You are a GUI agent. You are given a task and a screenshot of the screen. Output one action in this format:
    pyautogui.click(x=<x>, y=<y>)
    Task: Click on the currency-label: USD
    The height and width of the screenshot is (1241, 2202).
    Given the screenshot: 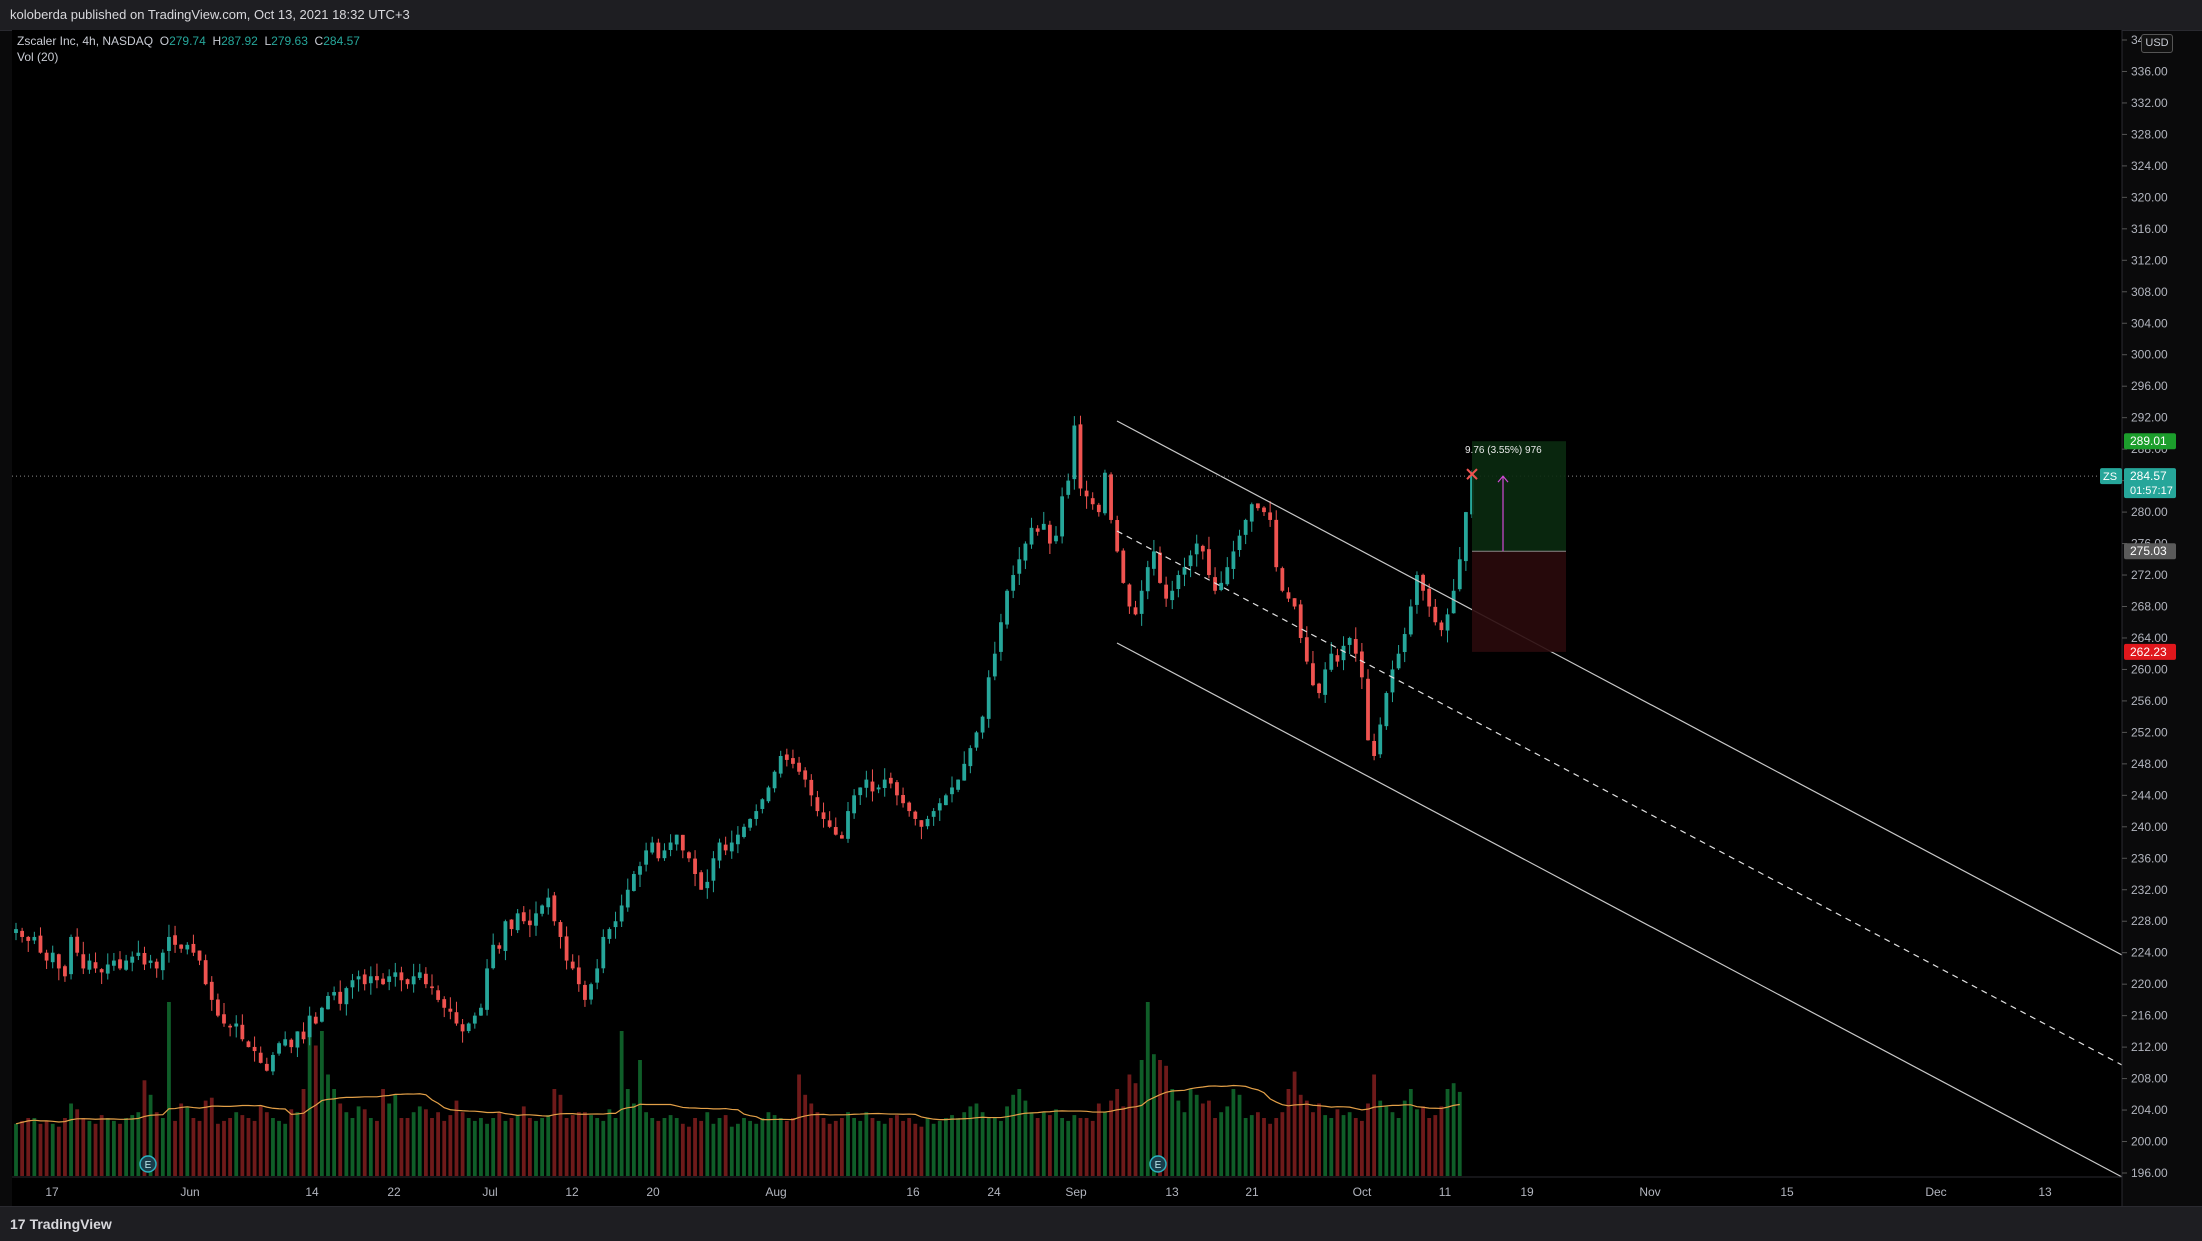 What is the action you would take?
    pyautogui.click(x=2157, y=43)
    